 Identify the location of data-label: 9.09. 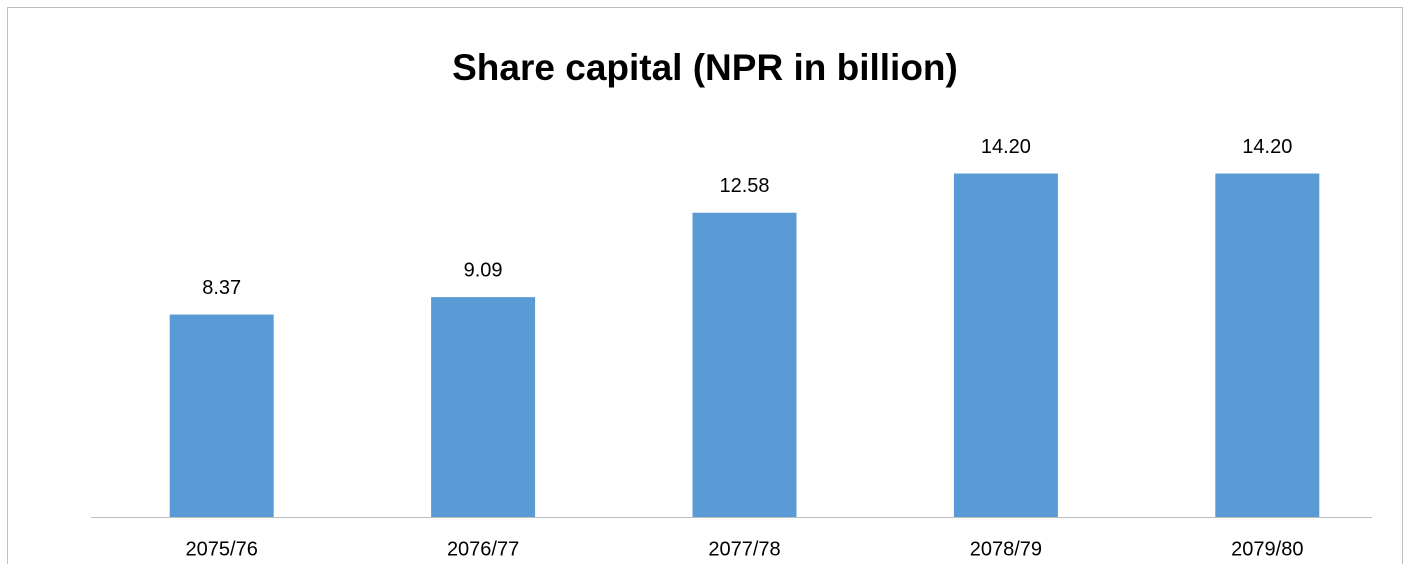
(483, 270).